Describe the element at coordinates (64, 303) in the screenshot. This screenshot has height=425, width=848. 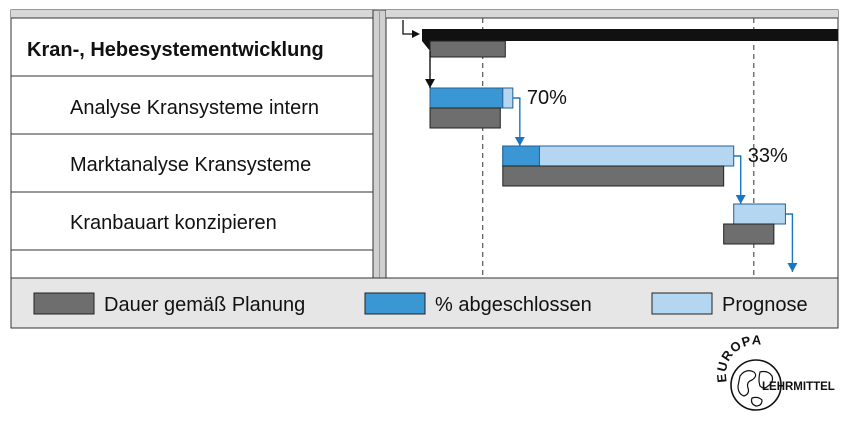
I see `legend-swatch-planned` at that location.